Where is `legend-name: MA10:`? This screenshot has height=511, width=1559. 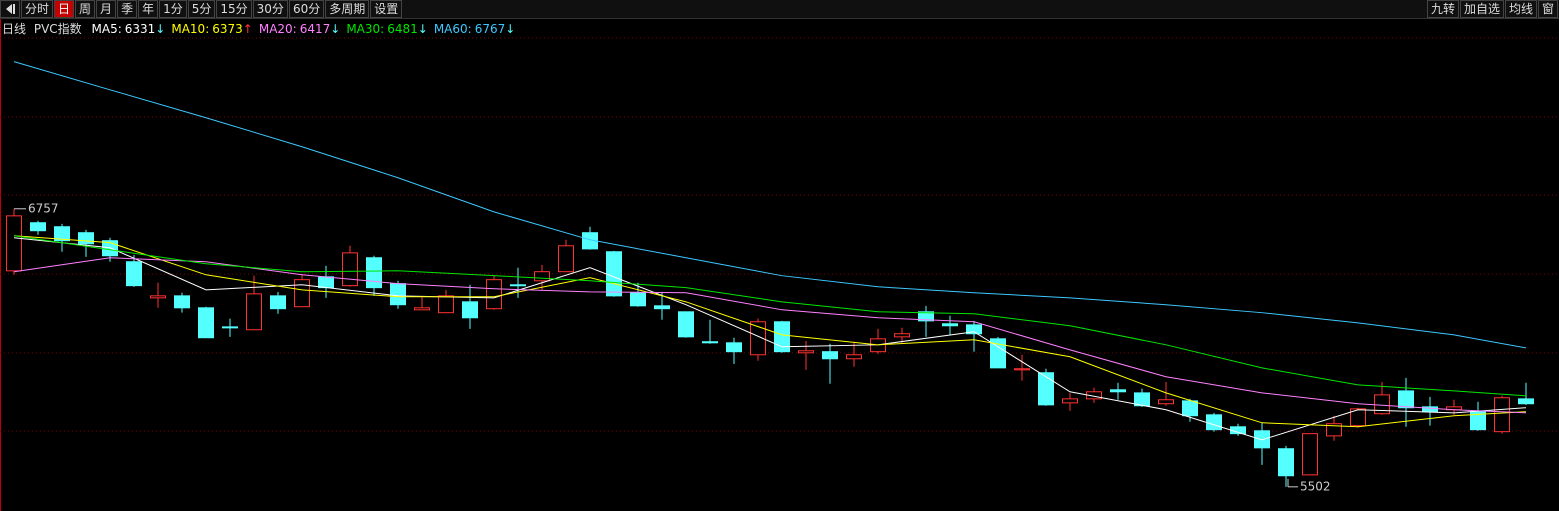 legend-name: MA10: is located at coordinates (190, 29).